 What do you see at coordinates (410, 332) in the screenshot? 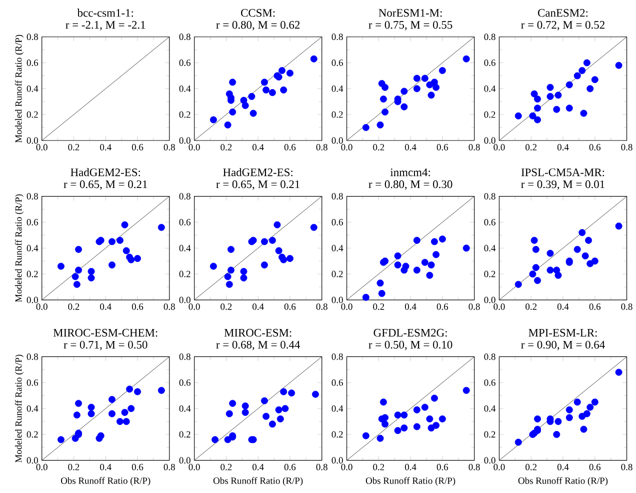
I see `chart-title: GFDL-ESM2G:` at bounding box center [410, 332].